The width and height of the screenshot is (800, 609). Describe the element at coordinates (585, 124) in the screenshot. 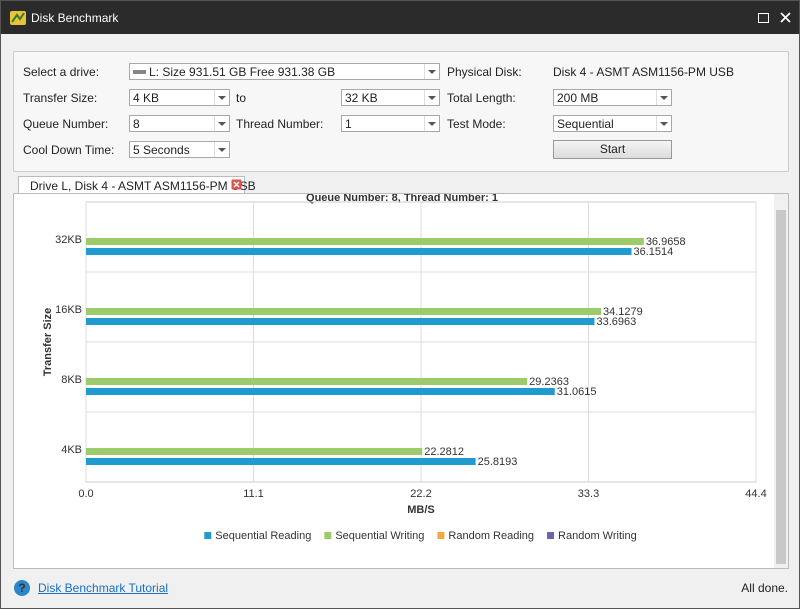

I see `combo-value: Sequential` at that location.